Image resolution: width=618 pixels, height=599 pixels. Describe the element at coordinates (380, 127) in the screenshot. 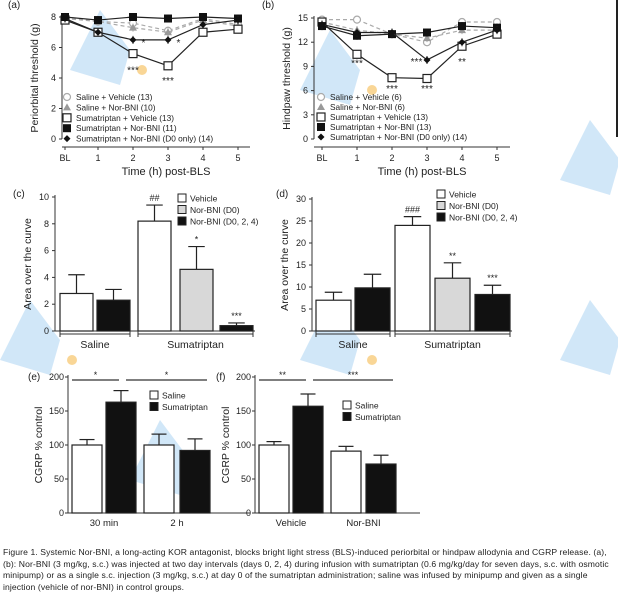

I see `legend-entry: Sumatriptan + Nor-BNI (13)` at that location.